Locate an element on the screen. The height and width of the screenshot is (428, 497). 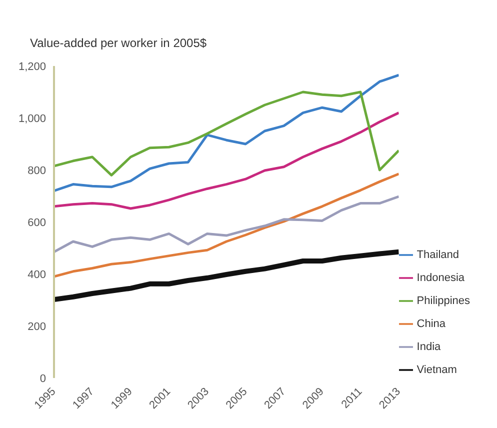
legend-label: Thailand is located at coordinates (437, 255).